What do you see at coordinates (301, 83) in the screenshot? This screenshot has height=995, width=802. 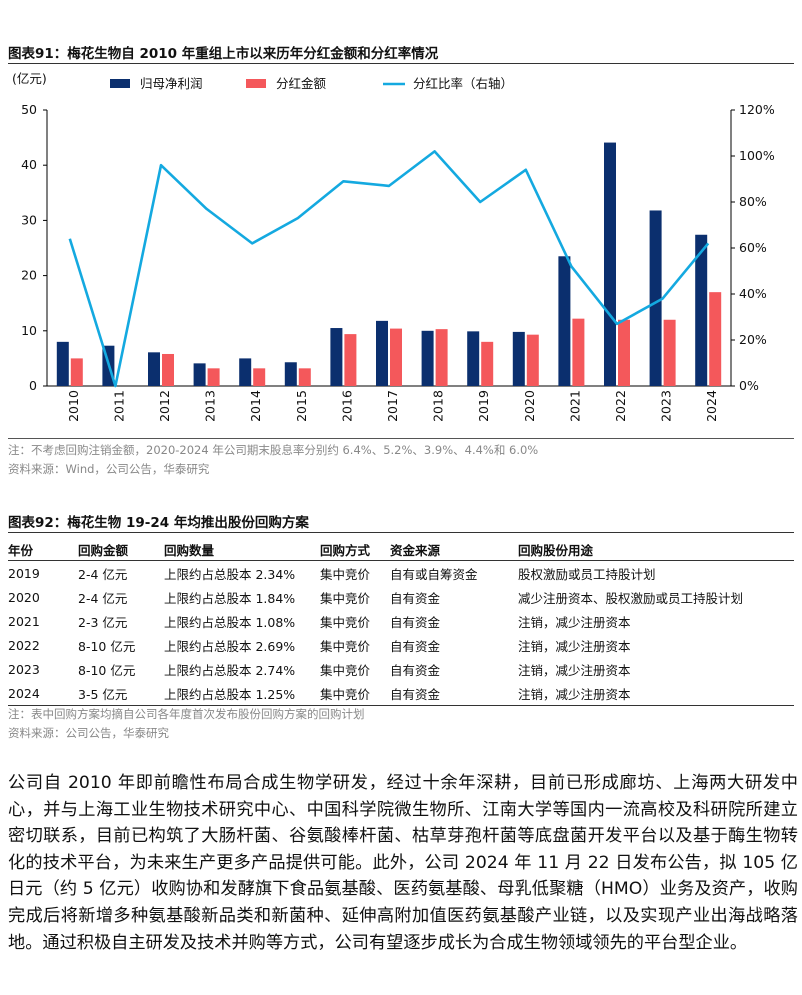 I see `legend-label-dividend: 分红金额` at bounding box center [301, 83].